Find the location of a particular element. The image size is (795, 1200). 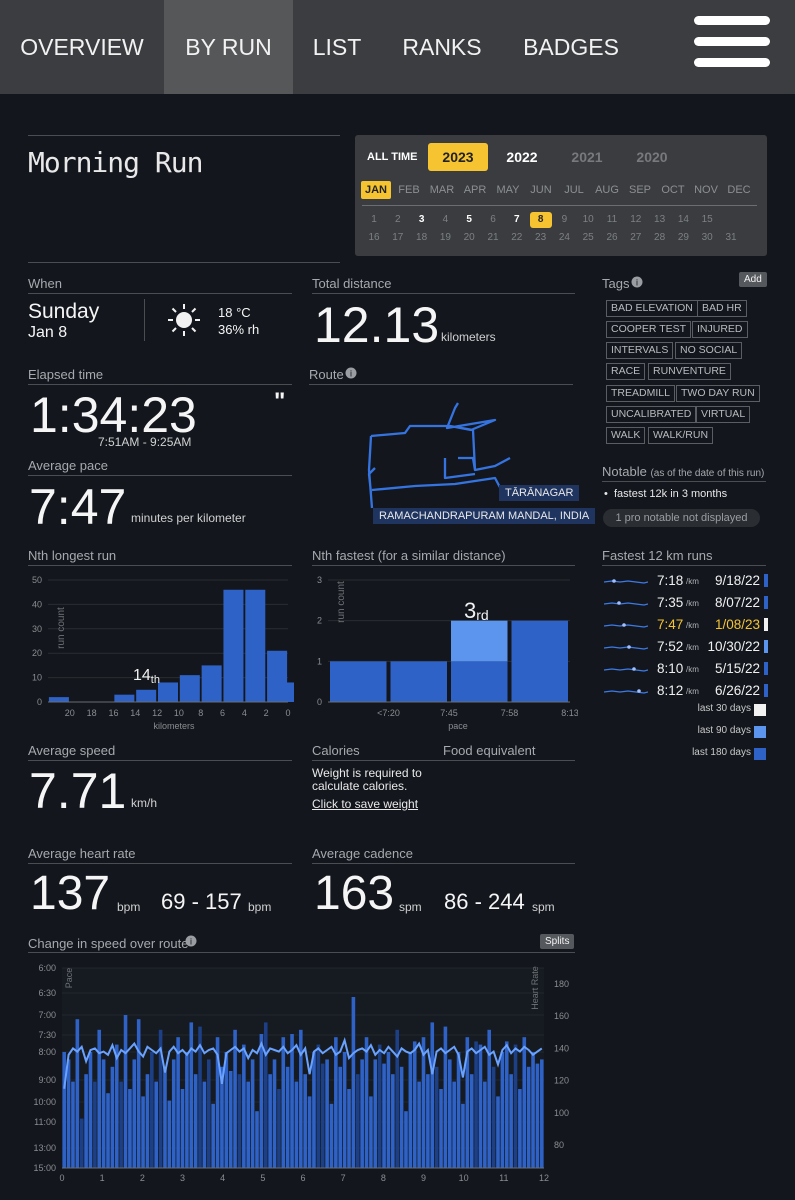

year-2021: 2021 is located at coordinates (587, 157).